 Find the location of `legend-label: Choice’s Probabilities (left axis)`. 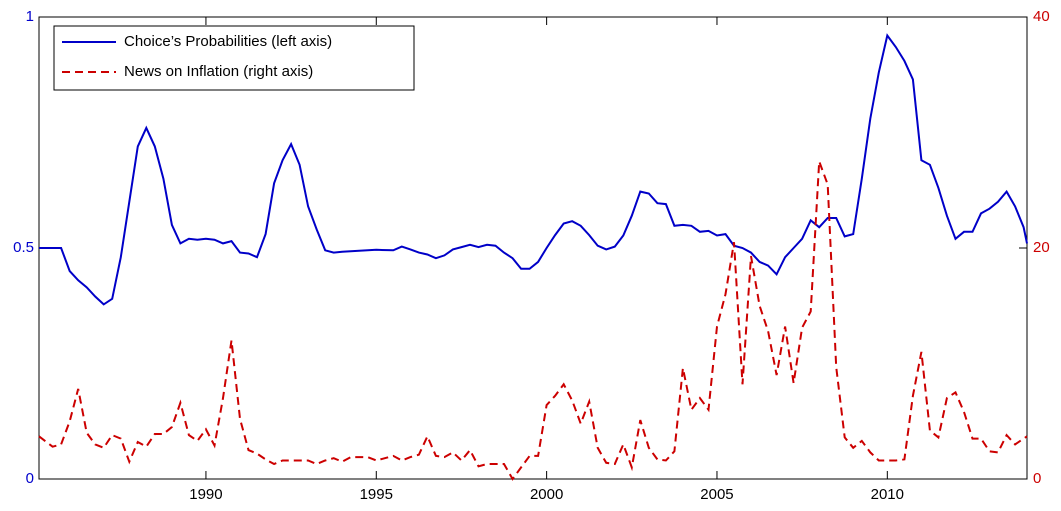

legend-label: Choice’s Probabilities (left axis) is located at coordinates (228, 41).